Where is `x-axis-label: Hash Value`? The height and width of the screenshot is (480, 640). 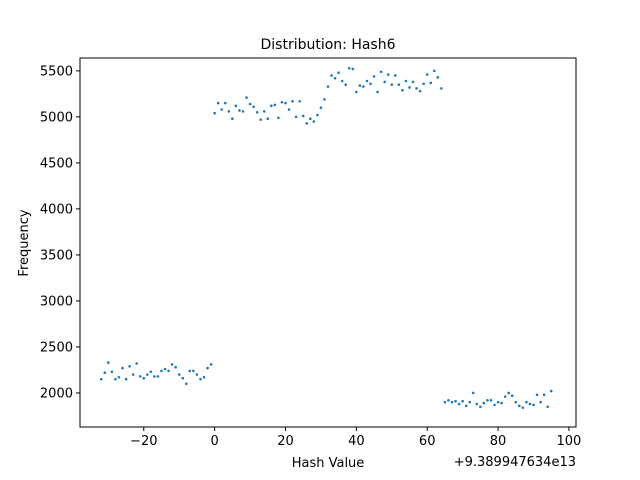
x-axis-label: Hash Value is located at coordinates (328, 463).